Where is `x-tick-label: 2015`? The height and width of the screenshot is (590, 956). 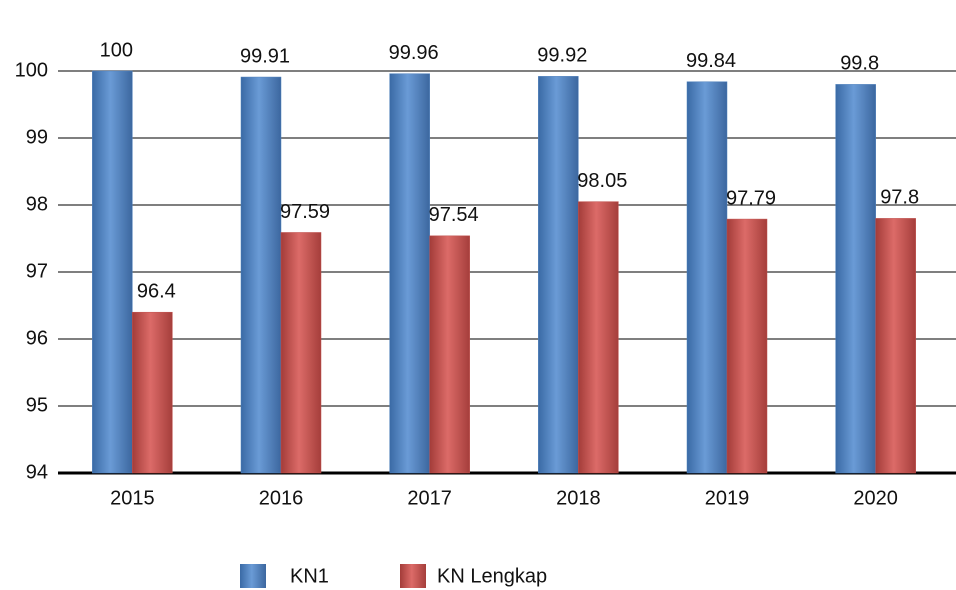
x-tick-label: 2015 is located at coordinates (132, 498).